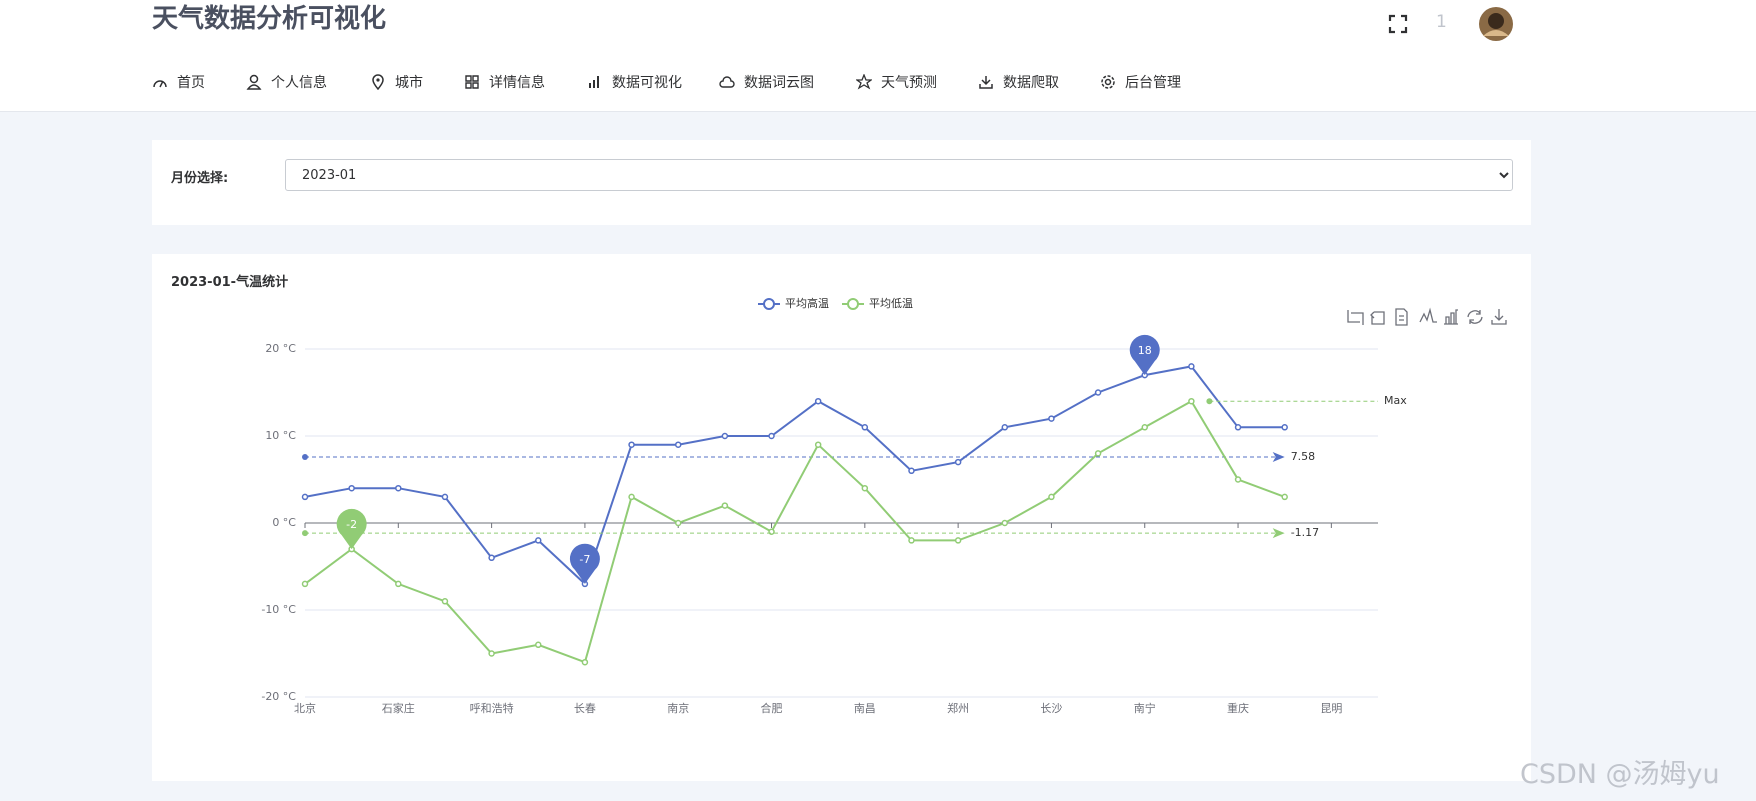 The height and width of the screenshot is (801, 1756). What do you see at coordinates (200, 178) in the screenshot?
I see `filter-label: 月份选择:` at bounding box center [200, 178].